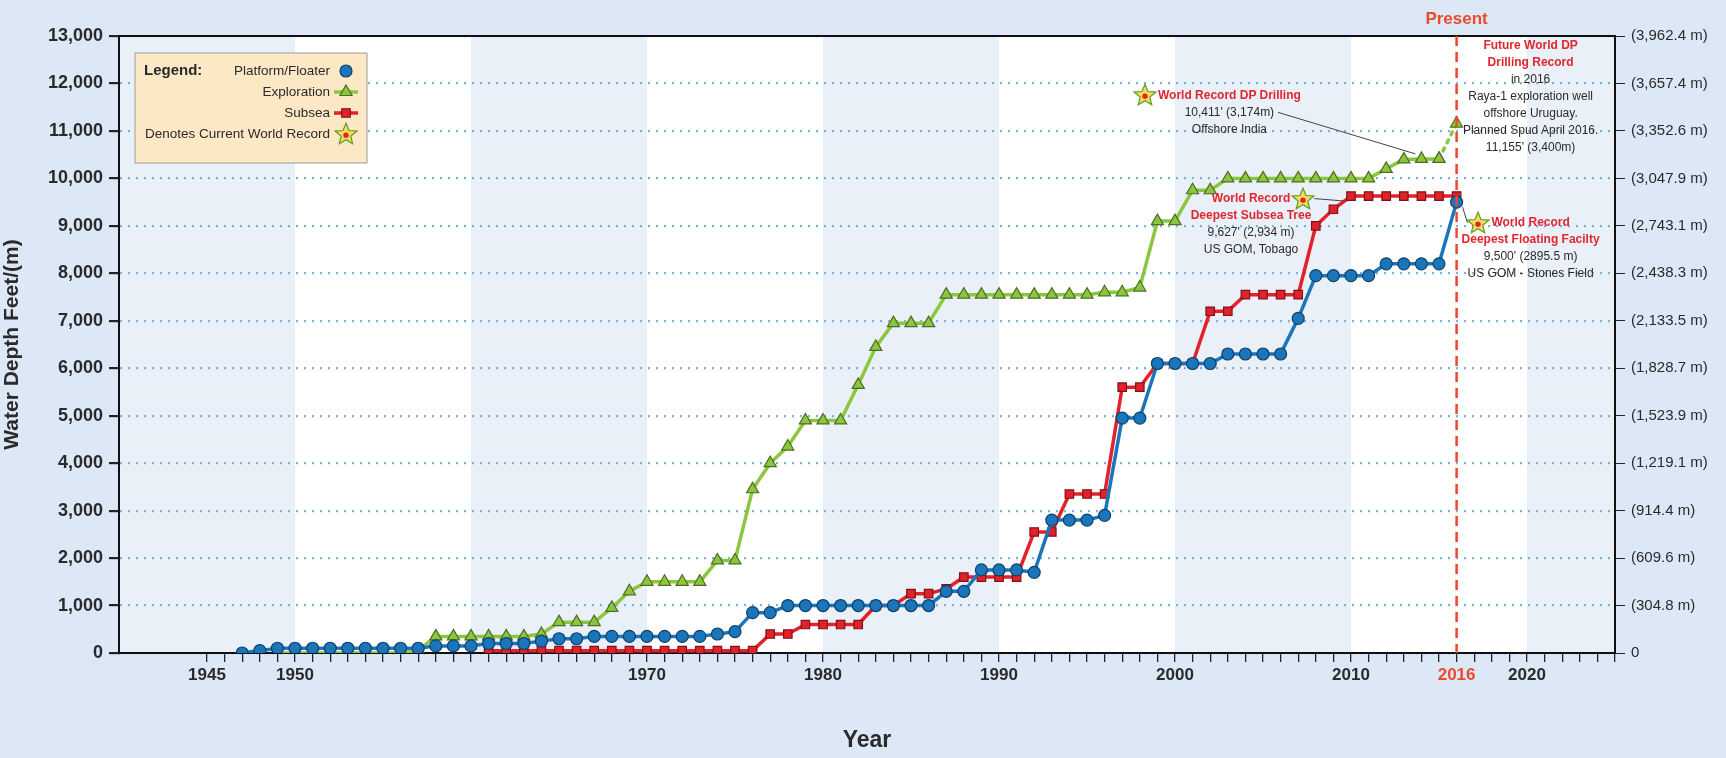 This screenshot has height=758, width=1726. Describe the element at coordinates (237, 133) in the screenshot. I see `annotation: Denotes Current World Record` at that location.